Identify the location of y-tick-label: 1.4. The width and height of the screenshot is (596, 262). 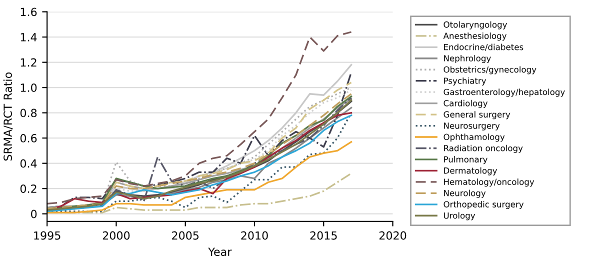
(28, 37).